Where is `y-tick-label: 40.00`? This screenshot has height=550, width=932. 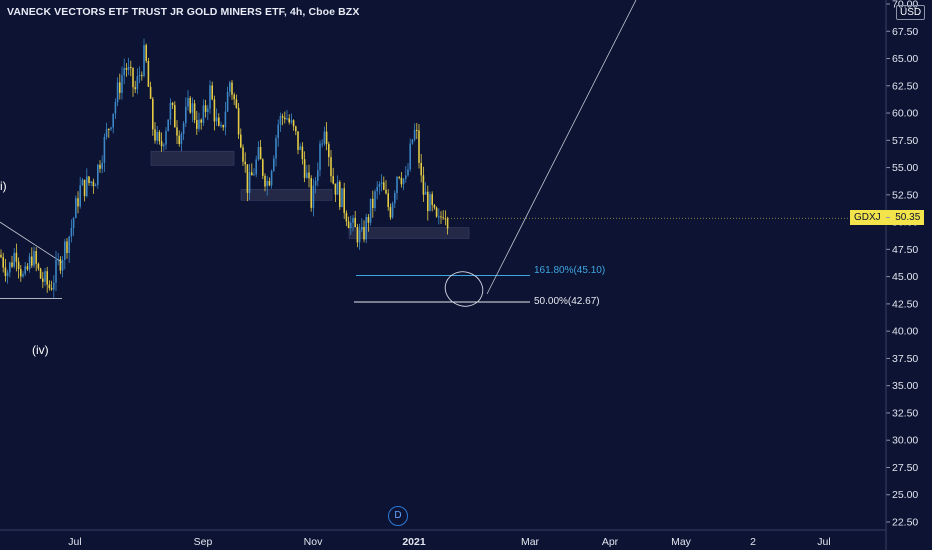
y-tick-label: 40.00 is located at coordinates (905, 332).